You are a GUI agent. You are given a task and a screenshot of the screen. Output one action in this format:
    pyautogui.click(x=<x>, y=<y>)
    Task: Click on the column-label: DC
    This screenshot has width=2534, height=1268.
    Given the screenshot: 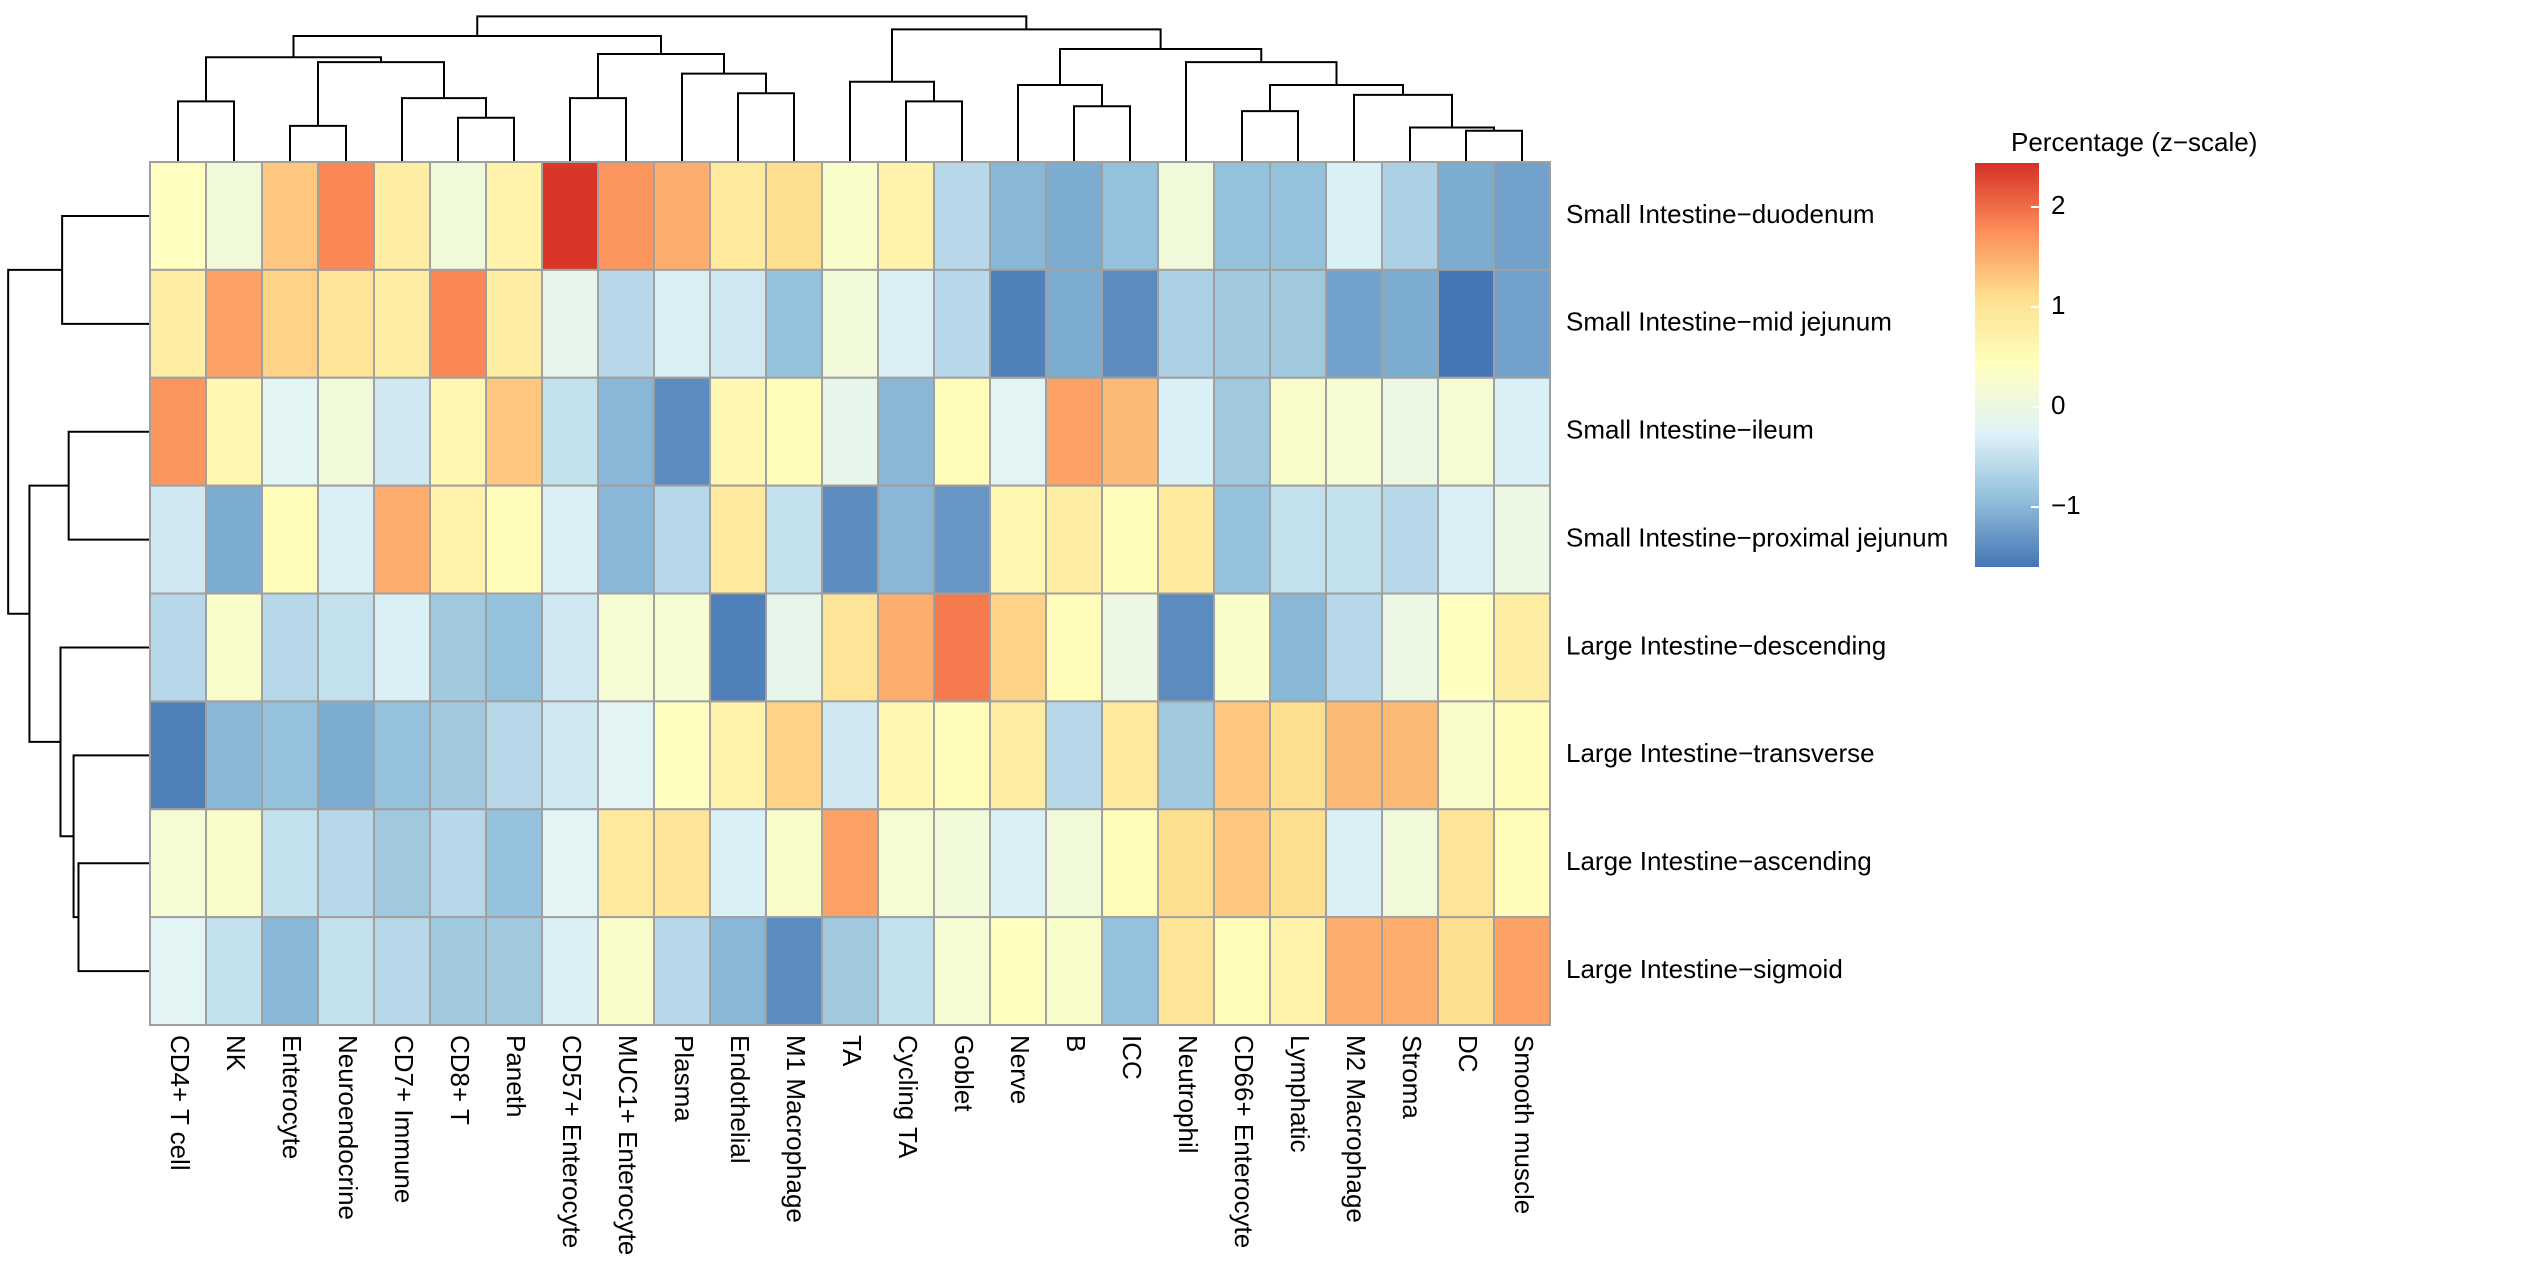 What is the action you would take?
    pyautogui.click(x=1468, y=1054)
    